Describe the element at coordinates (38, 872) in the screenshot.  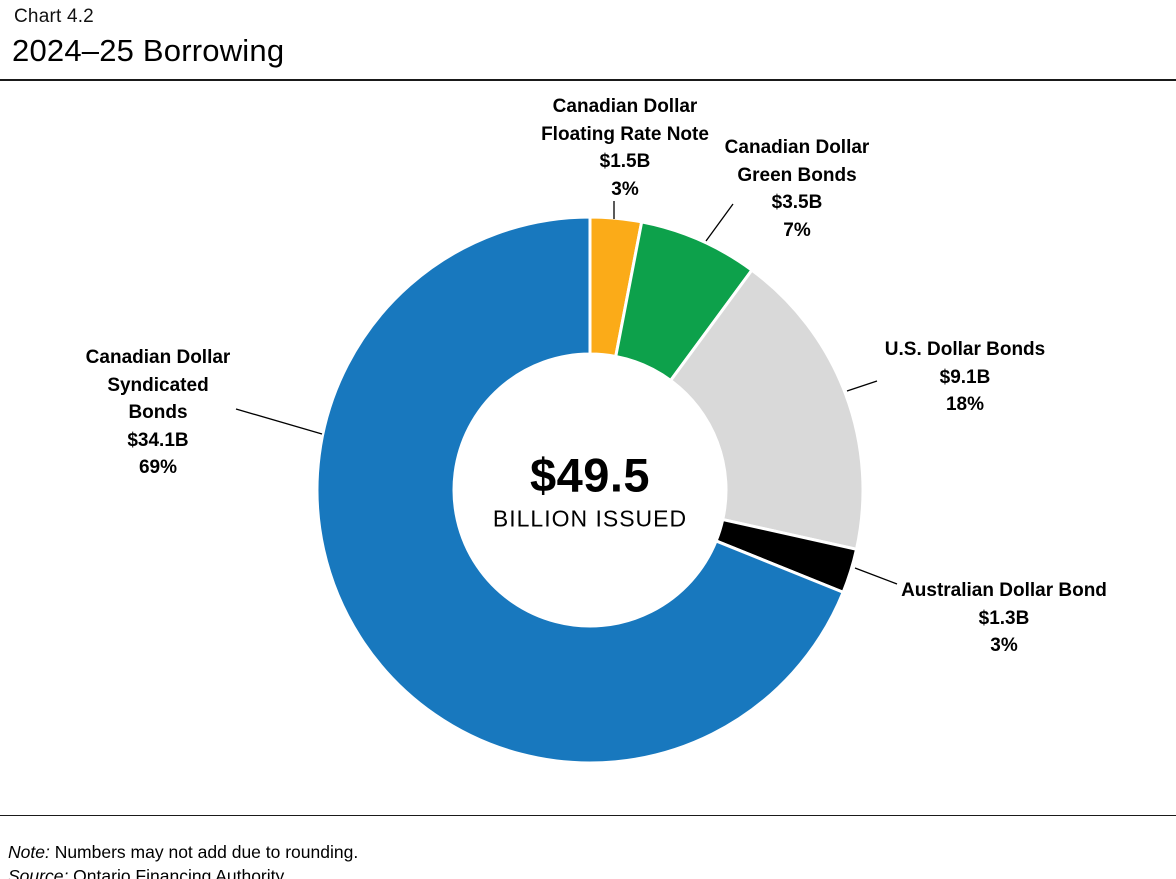
I see `source-label: Source:` at that location.